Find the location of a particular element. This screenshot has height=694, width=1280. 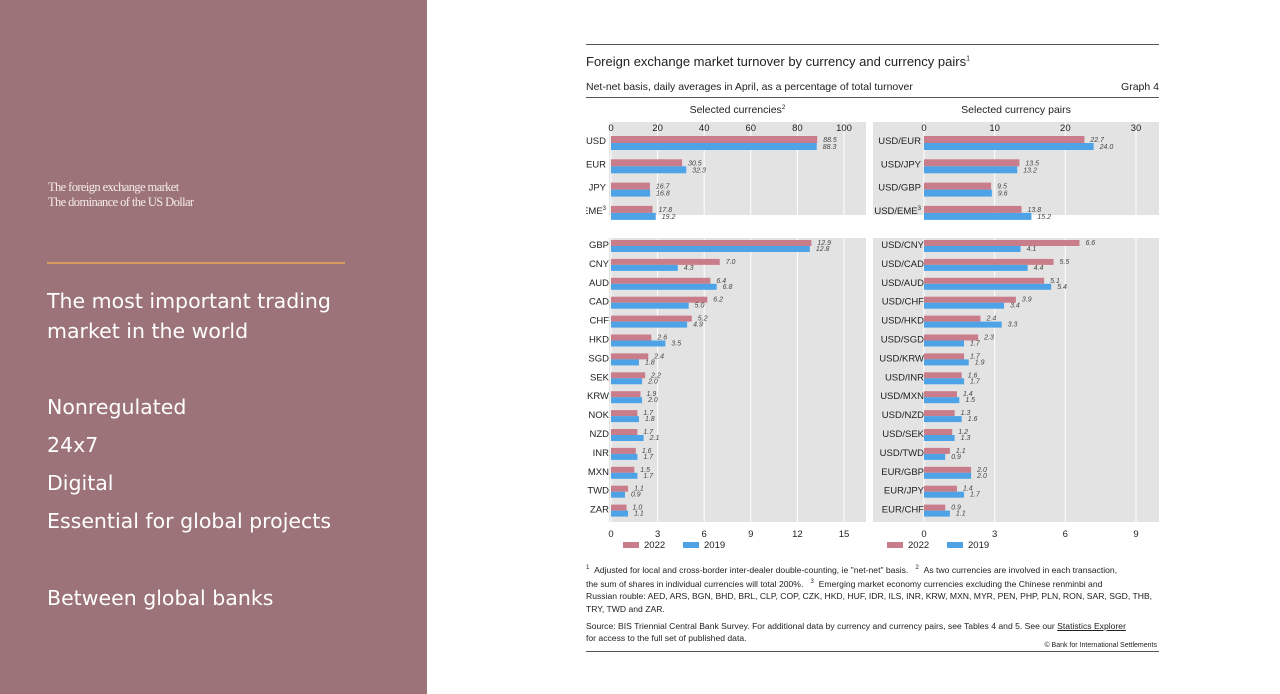

data-label-2022-top-right: 13.8 is located at coordinates (1035, 210).